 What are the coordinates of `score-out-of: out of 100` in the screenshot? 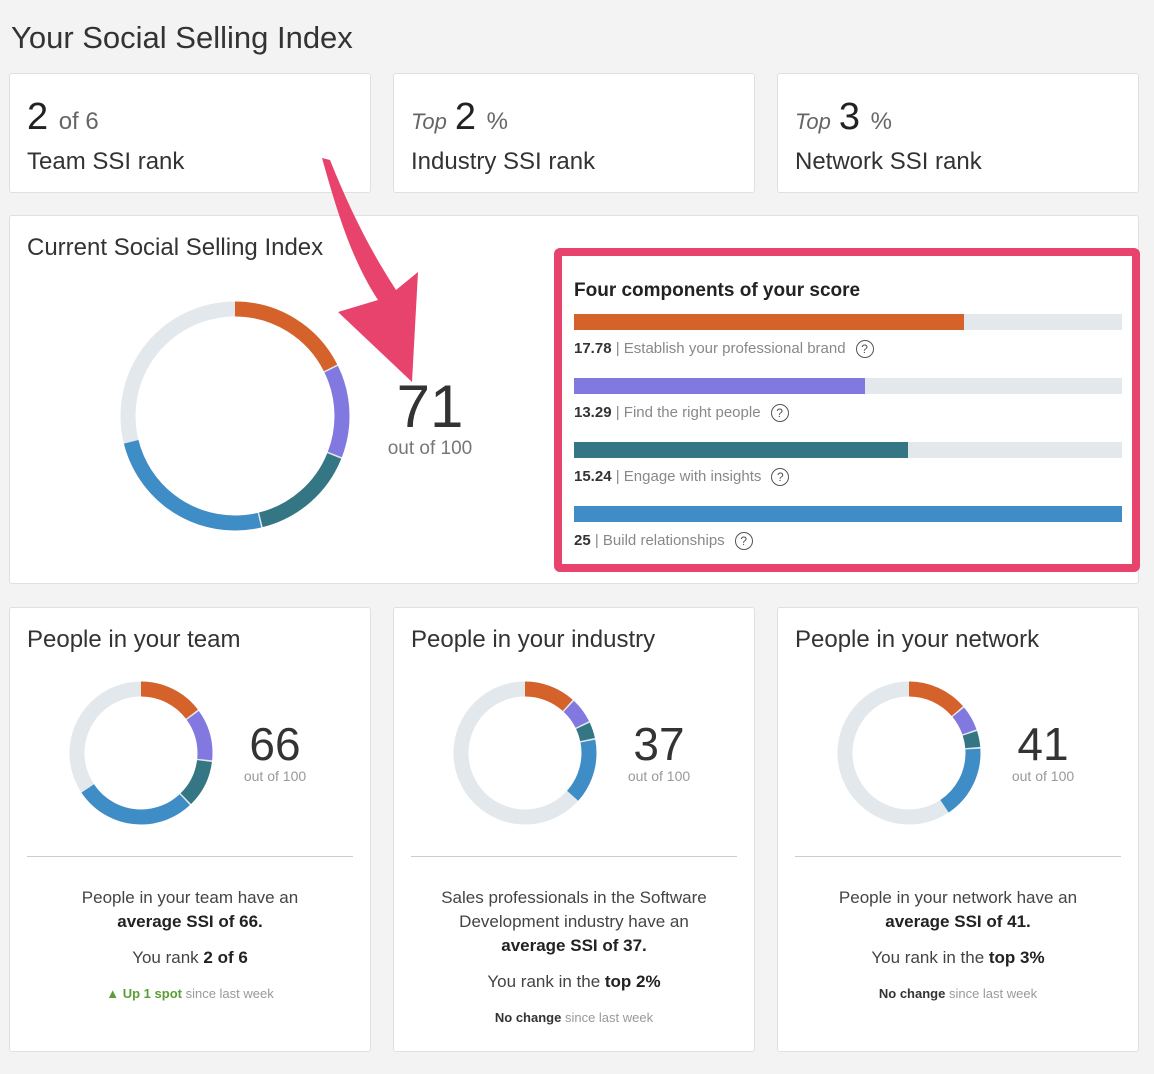 It's located at (430, 448).